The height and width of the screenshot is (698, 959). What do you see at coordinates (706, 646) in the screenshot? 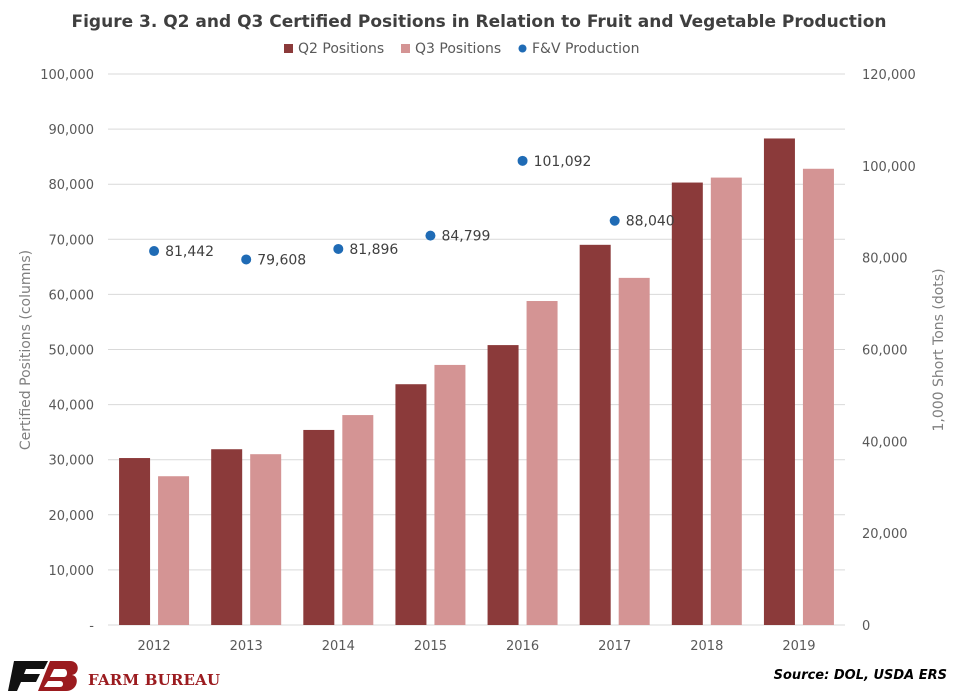
I see `x-tick-label: 2018` at bounding box center [706, 646].